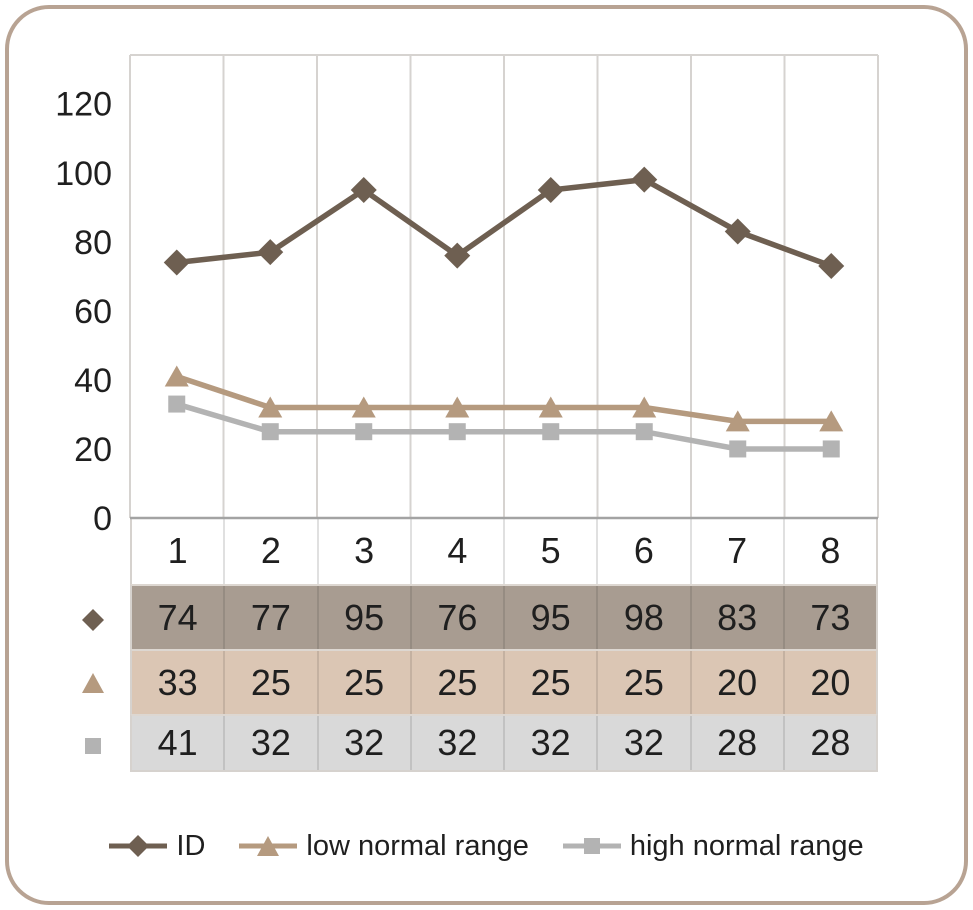 The height and width of the screenshot is (910, 973). What do you see at coordinates (503, 399) in the screenshot?
I see `series-line-triangle` at bounding box center [503, 399].